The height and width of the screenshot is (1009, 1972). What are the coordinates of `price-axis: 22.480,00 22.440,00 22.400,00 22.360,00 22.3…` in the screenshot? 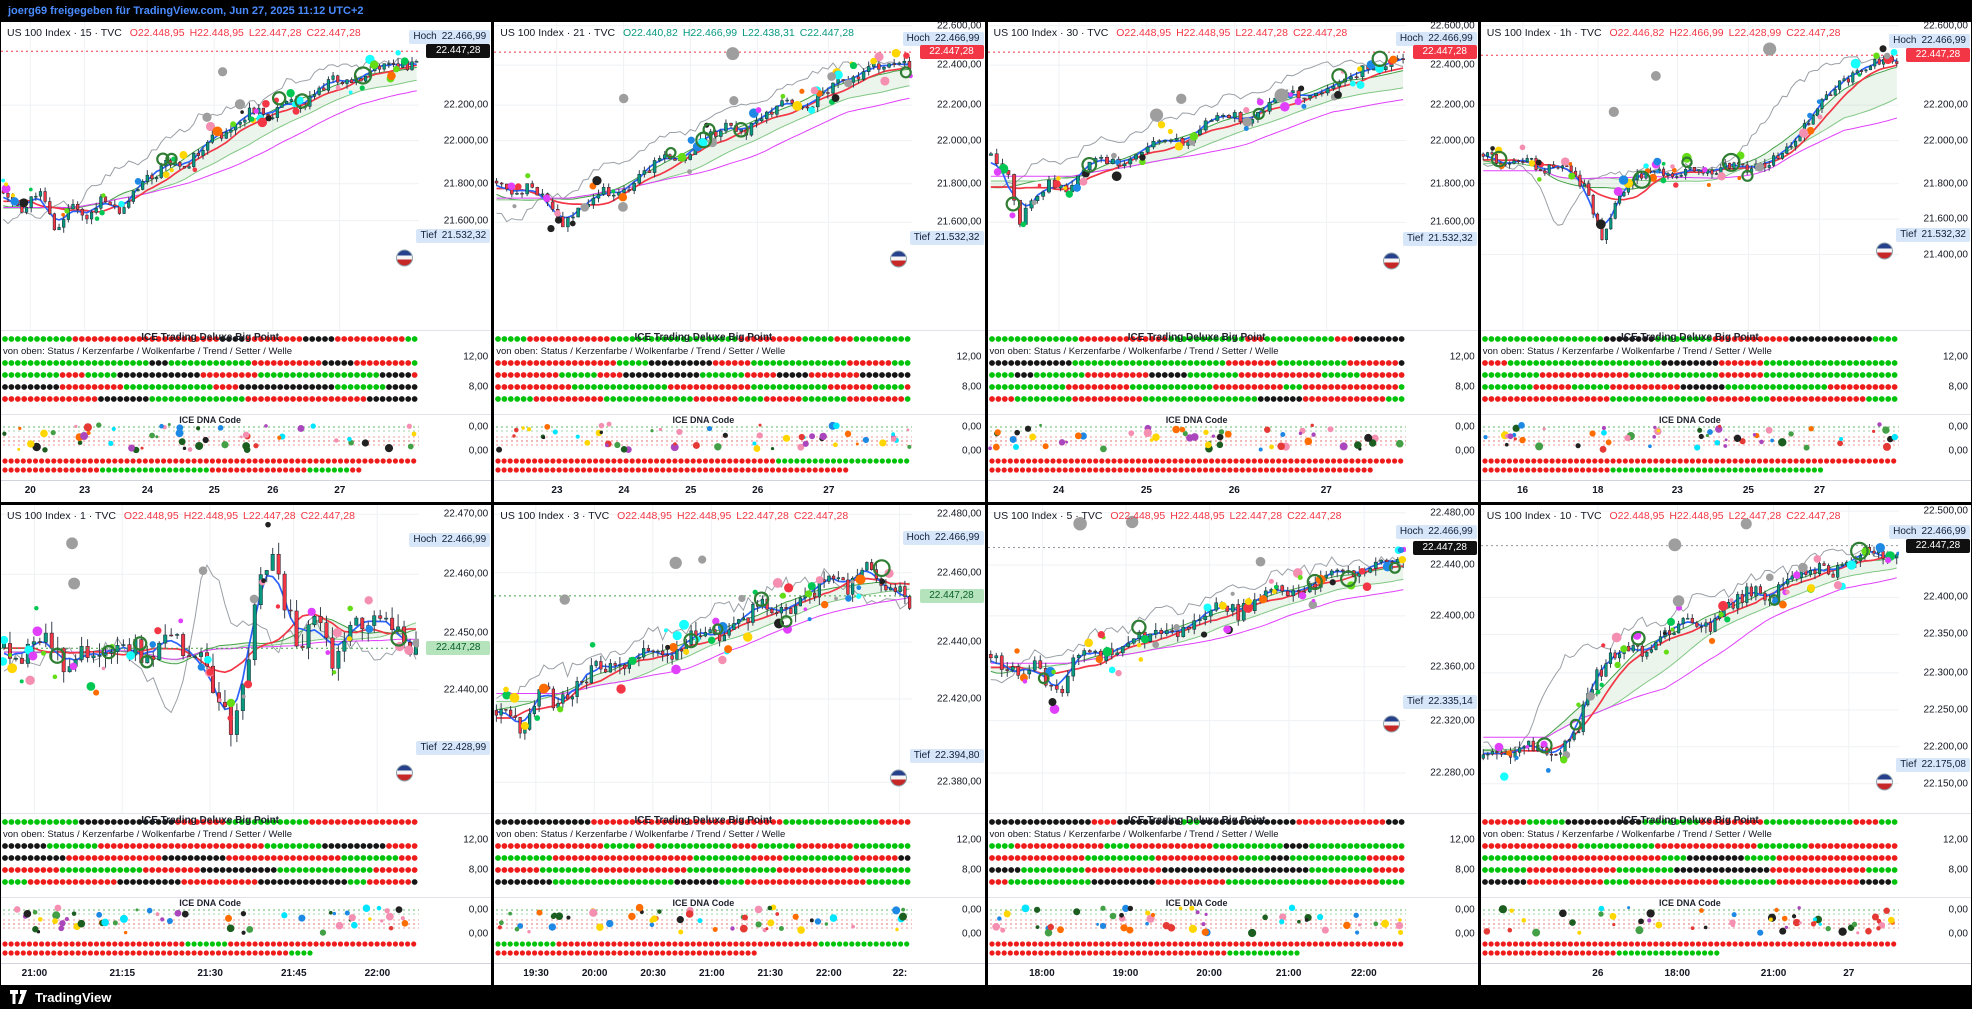 It's located at (1436, 659).